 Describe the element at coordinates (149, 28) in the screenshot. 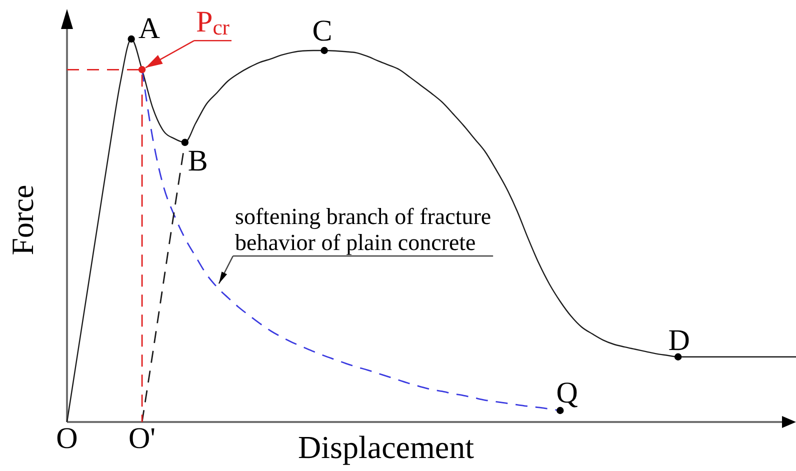

I see `annotation: A` at that location.